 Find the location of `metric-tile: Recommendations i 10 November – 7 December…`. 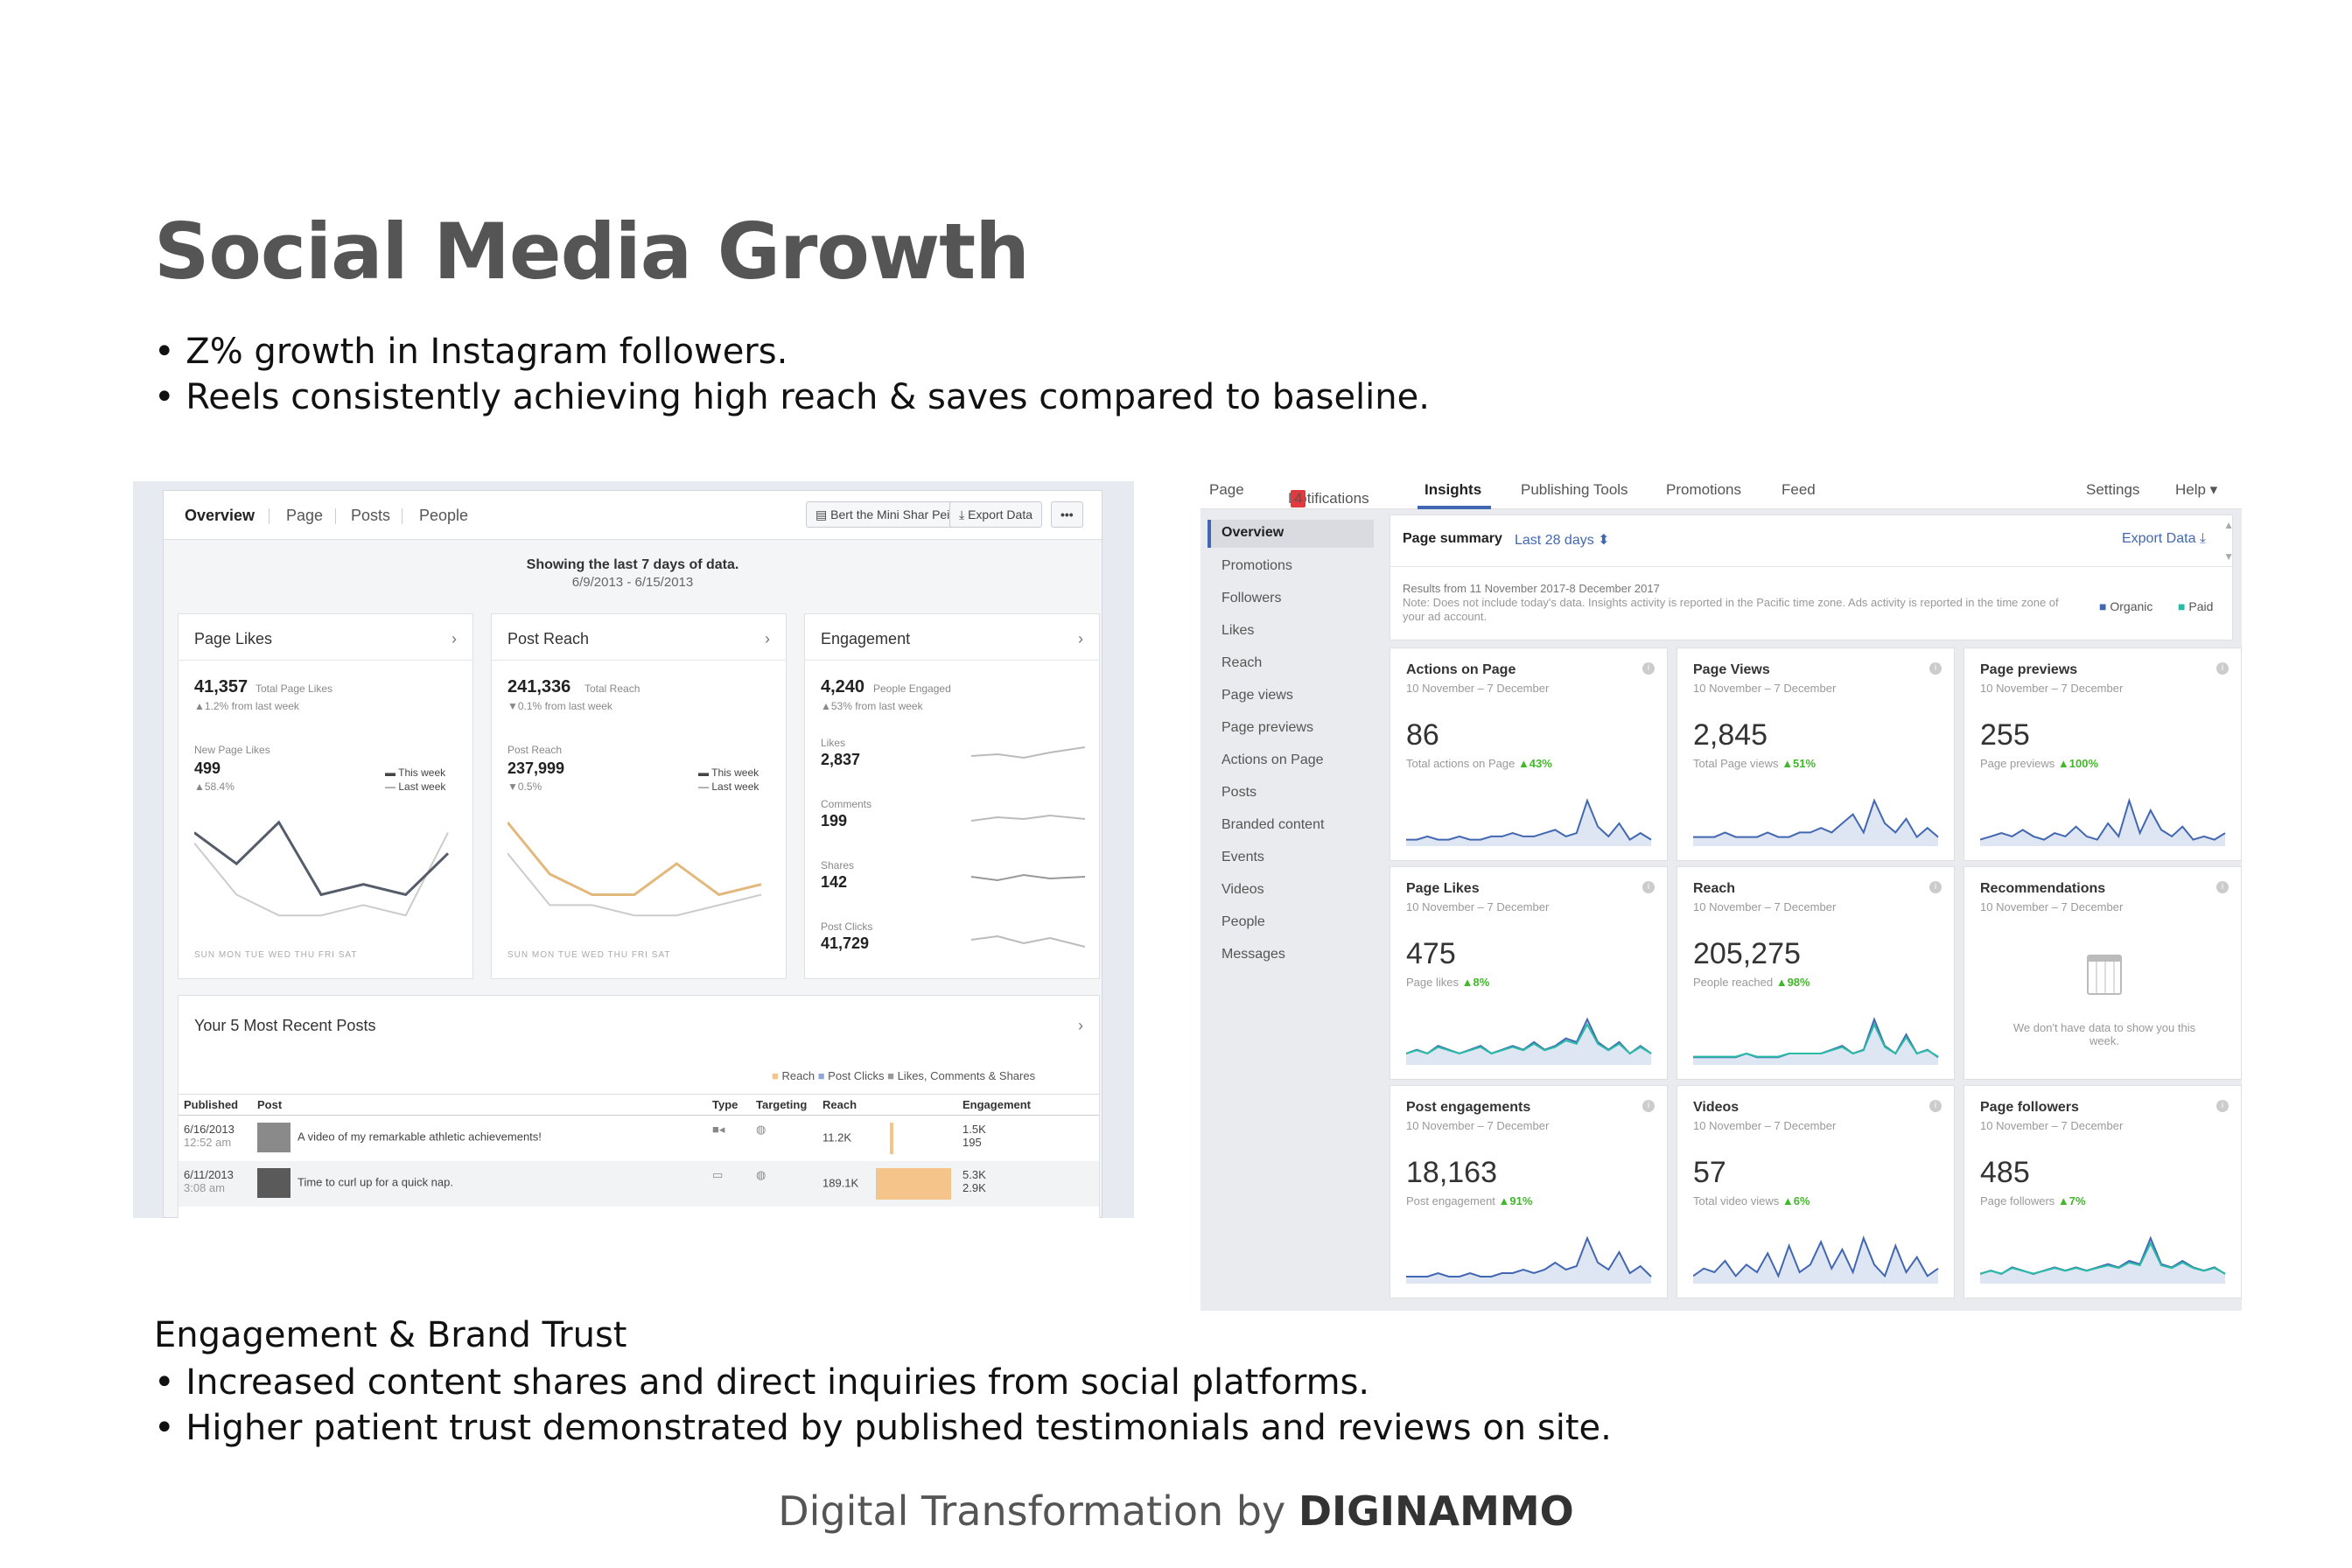

metric-tile: Recommendations i 10 November – 7 December… is located at coordinates (2103, 973).